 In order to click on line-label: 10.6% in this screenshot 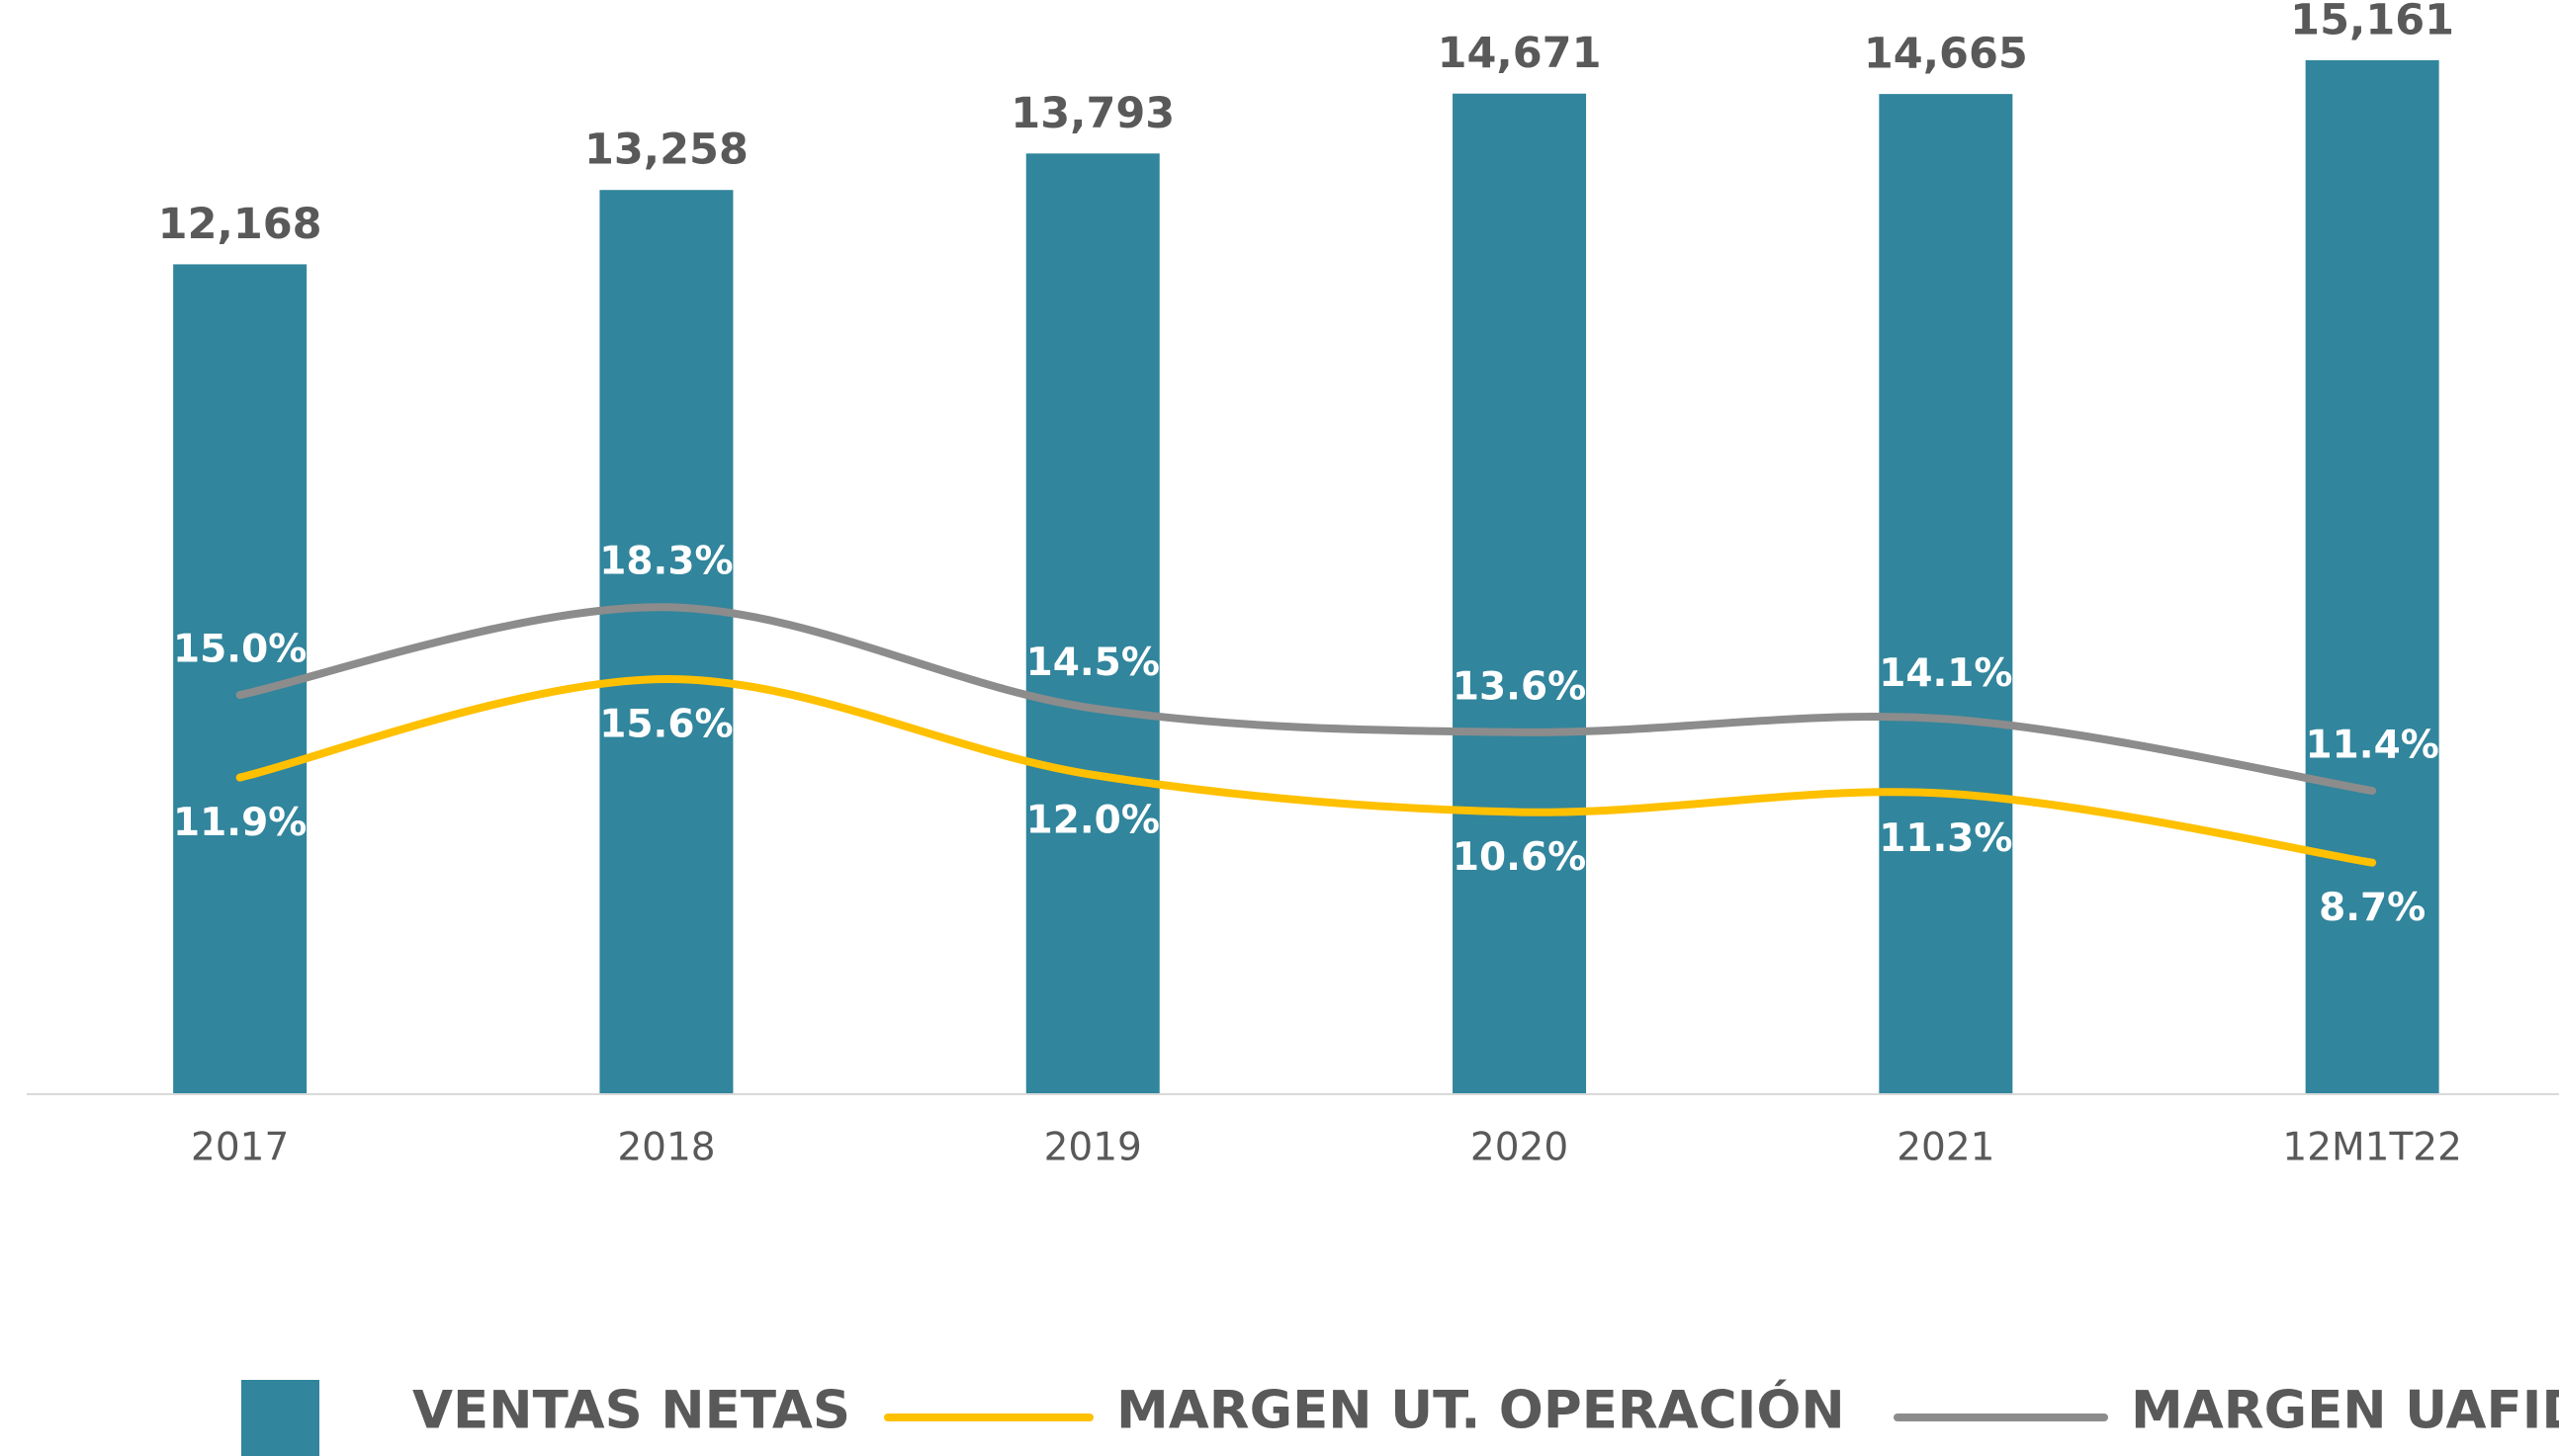, I will do `click(1519, 857)`.